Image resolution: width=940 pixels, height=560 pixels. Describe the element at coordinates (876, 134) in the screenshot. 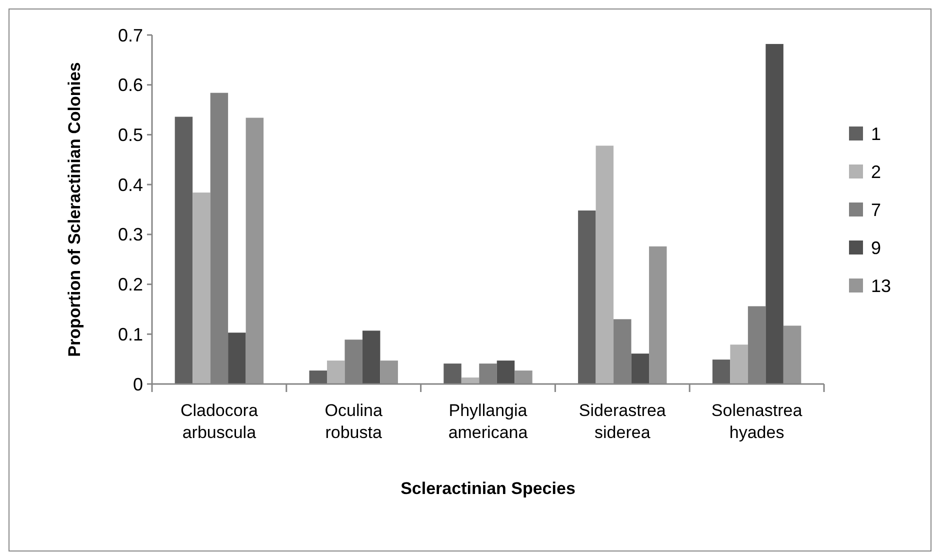

I see `legend-label: 1` at that location.